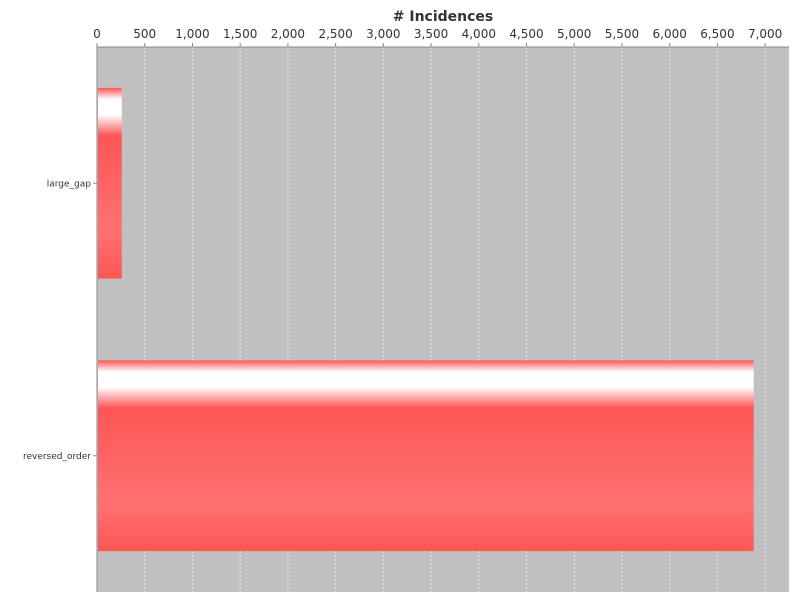  Describe the element at coordinates (574, 34) in the screenshot. I see `x-tick-label: 5,000` at that location.